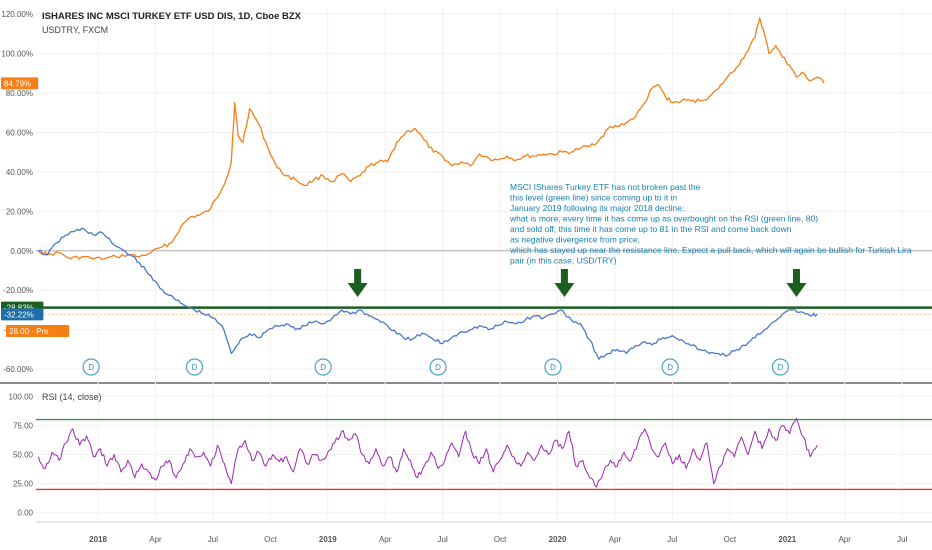 This screenshot has width=932, height=550. I want to click on x-tick-label: 2021, so click(787, 539).